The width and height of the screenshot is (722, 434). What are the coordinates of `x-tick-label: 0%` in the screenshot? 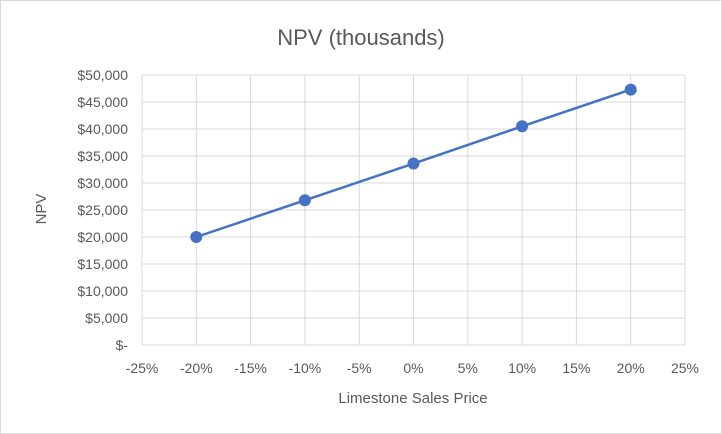 It's located at (413, 368).